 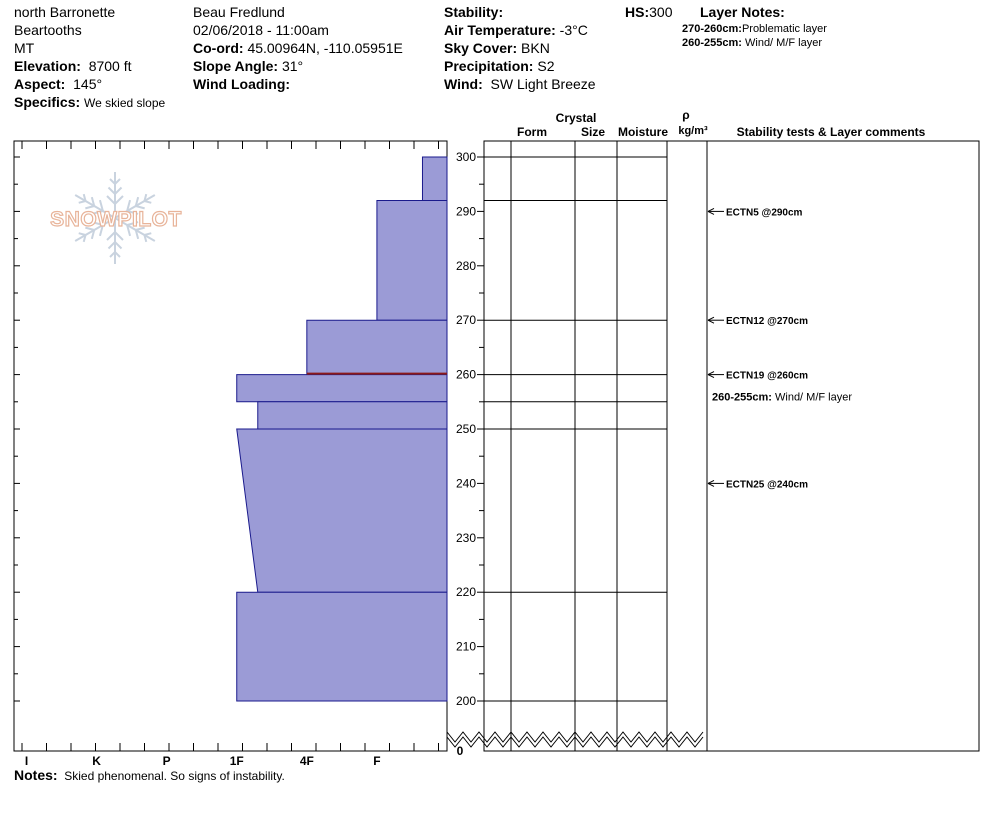 I want to click on snowflake-icon, so click(x=115, y=218).